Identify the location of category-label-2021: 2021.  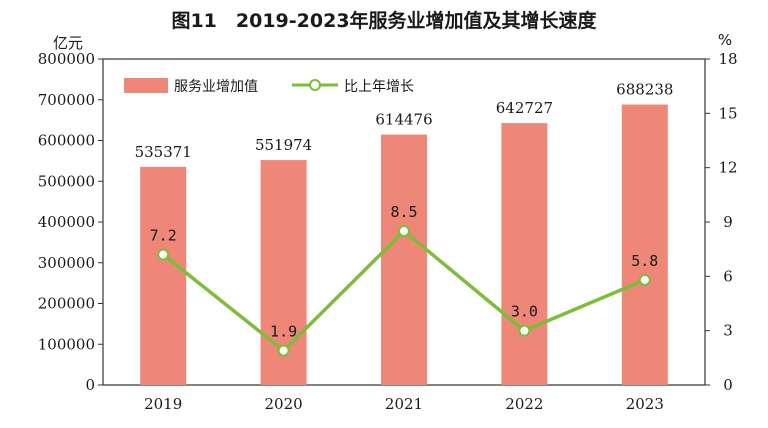
(404, 404).